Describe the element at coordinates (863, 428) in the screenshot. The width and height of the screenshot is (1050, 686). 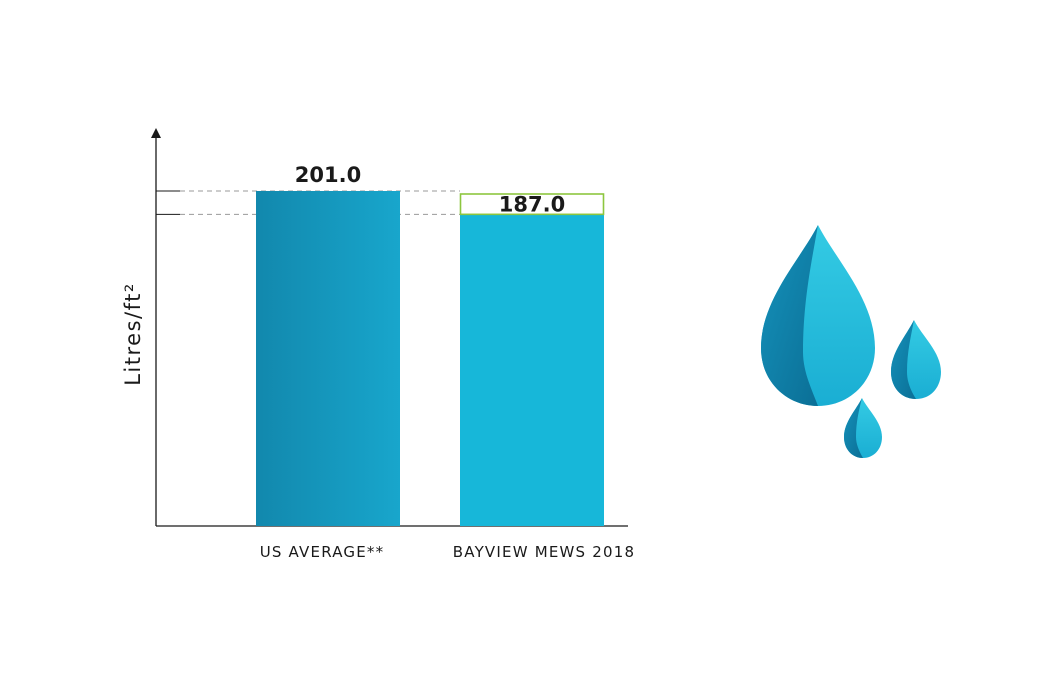
I see `small-drop-icon` at that location.